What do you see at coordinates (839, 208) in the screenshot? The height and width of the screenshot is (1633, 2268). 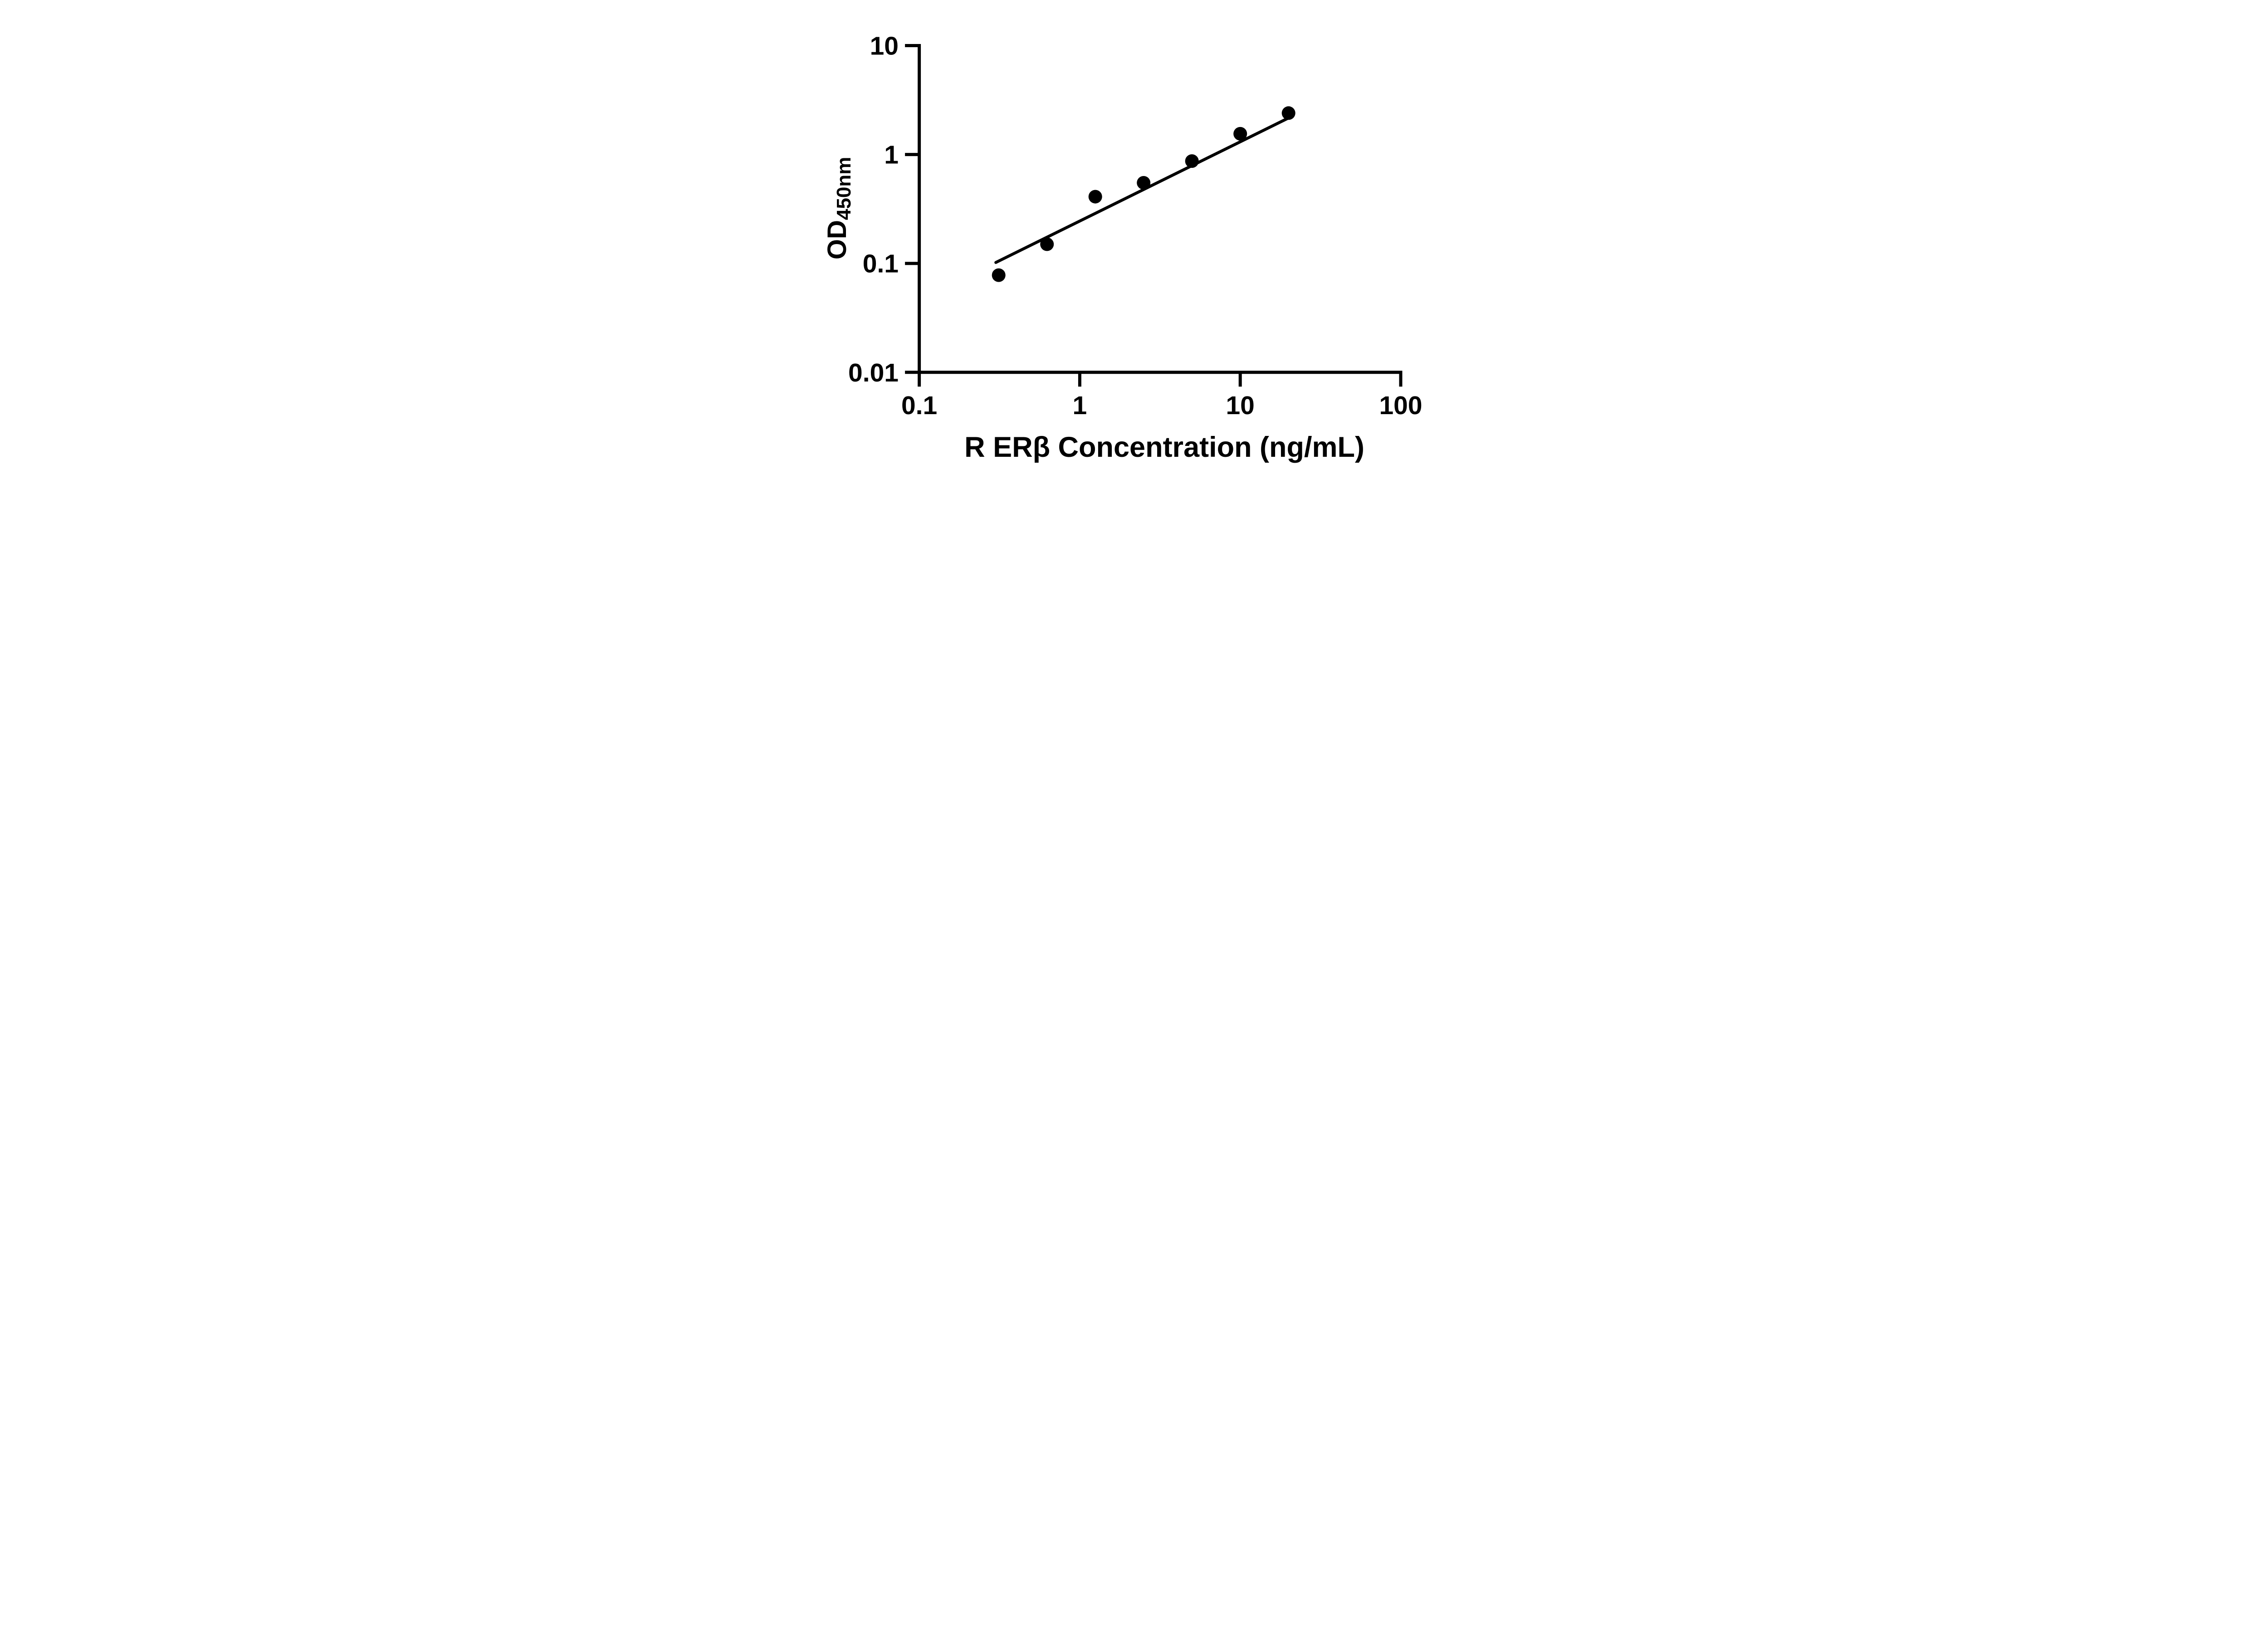 I see `y-axis-title: OD450nm` at bounding box center [839, 208].